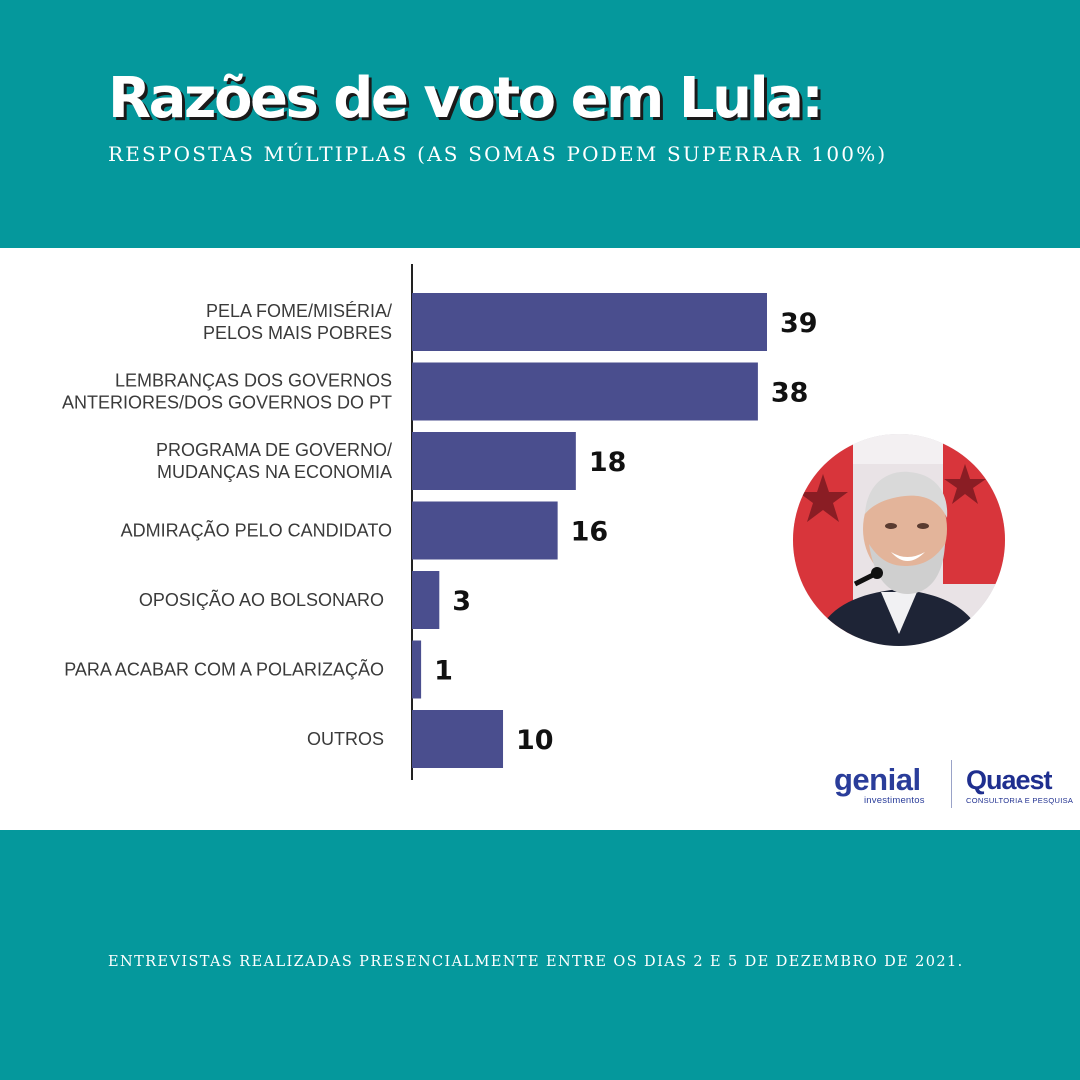 This screenshot has width=1080, height=1080. I want to click on category-label-line: MUDANÇAS NA ECONOMIA, so click(274, 472).